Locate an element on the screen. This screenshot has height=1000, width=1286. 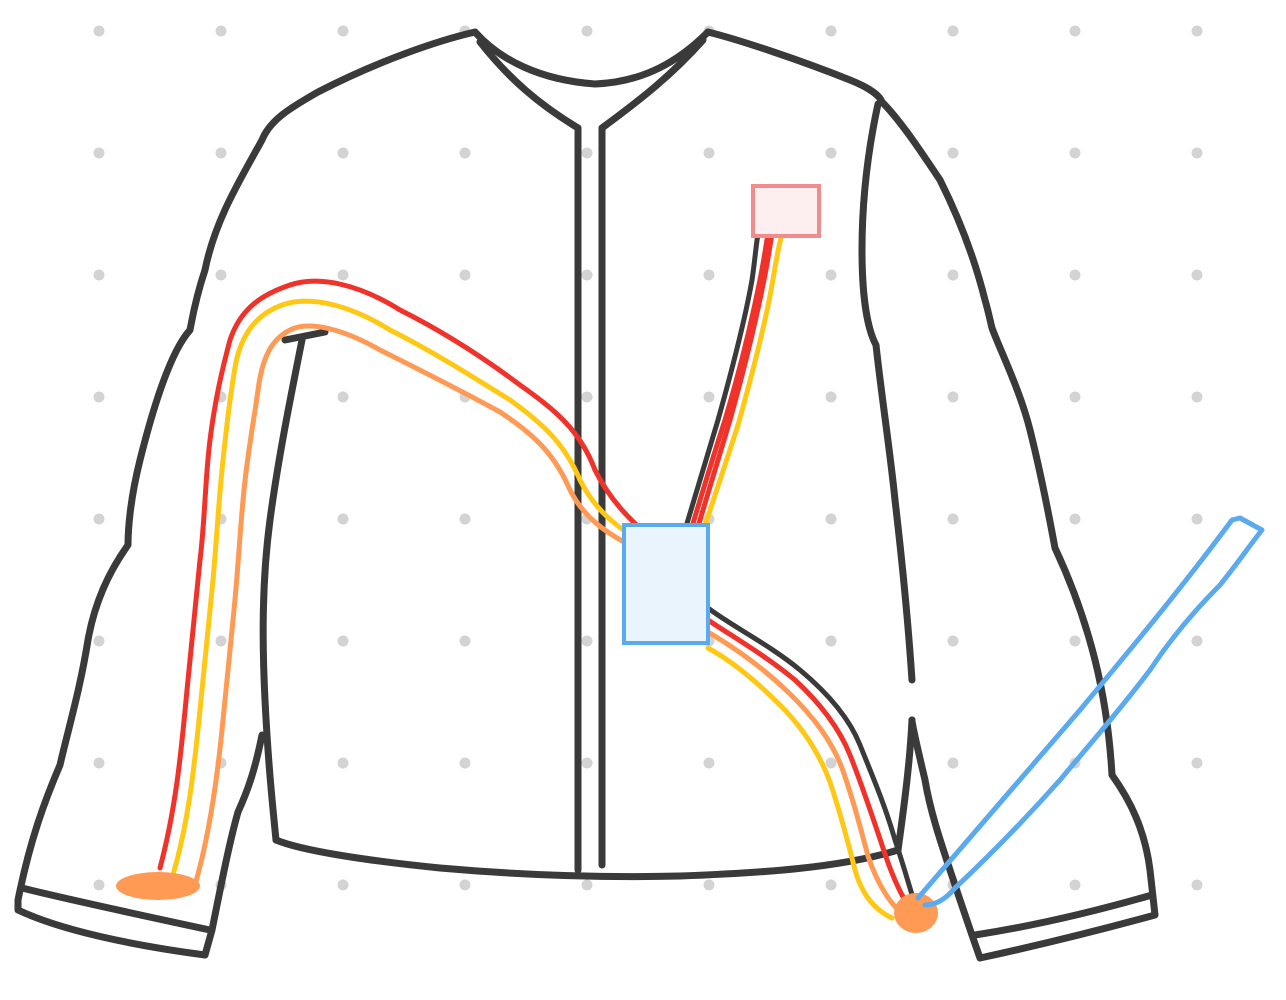
wire-outline-chest is located at coordinates (720, 387).